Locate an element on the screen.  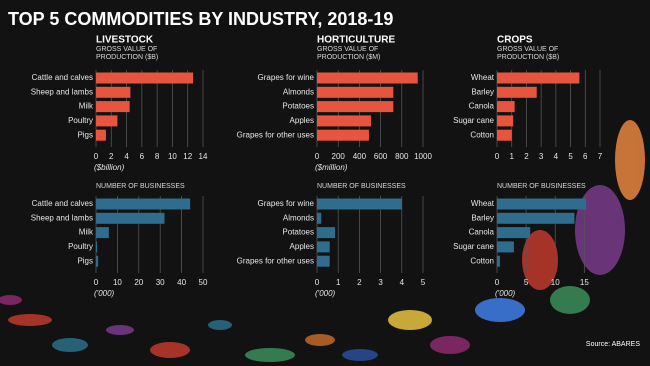
section-title: CROPS is located at coordinates (515, 40).